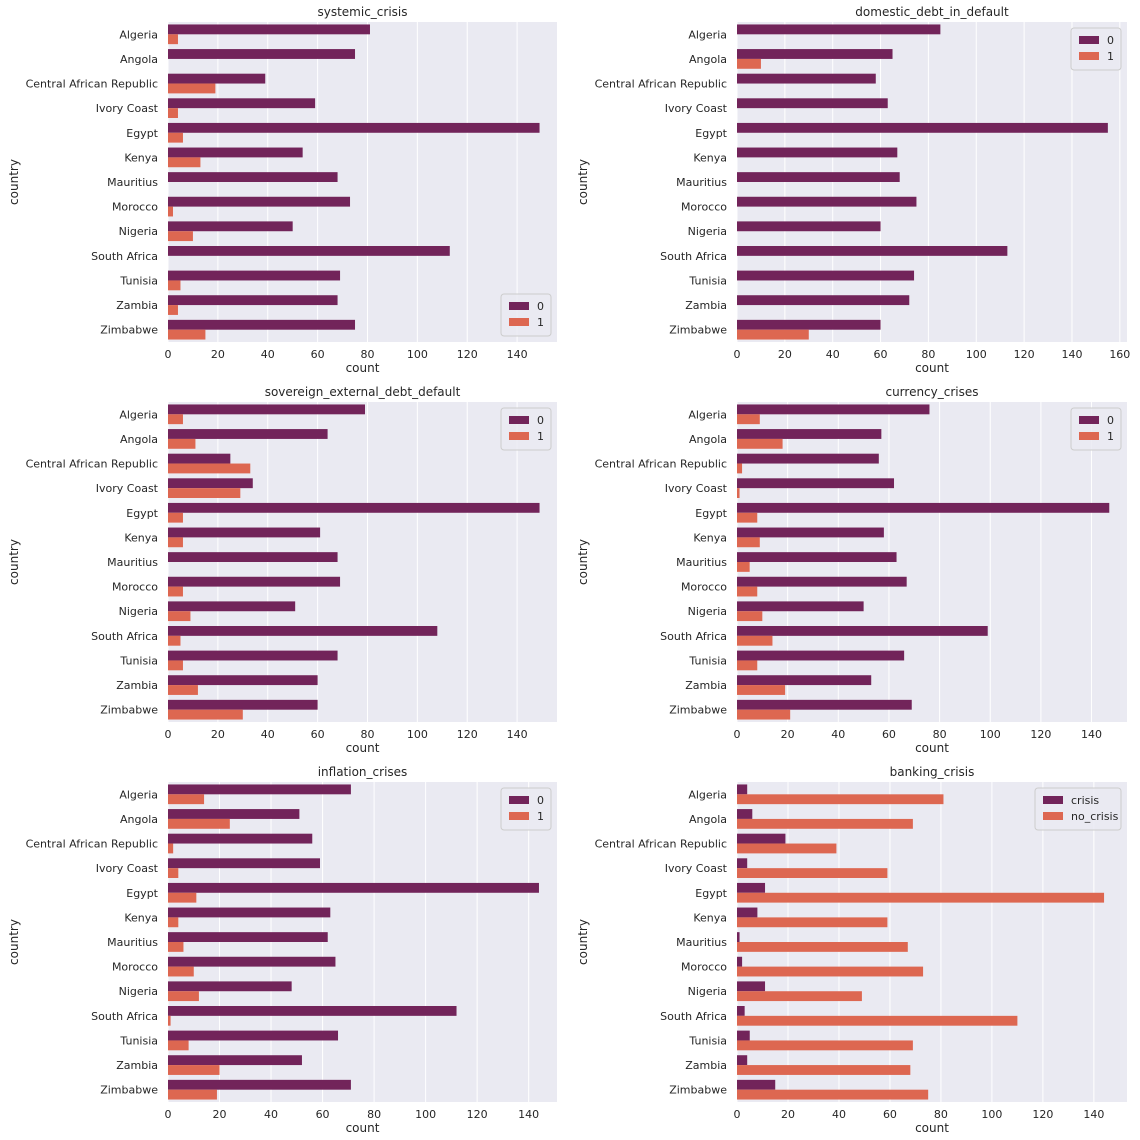 This screenshot has width=1140, height=1140. I want to click on x-tick-label: 60, so click(890, 1114).